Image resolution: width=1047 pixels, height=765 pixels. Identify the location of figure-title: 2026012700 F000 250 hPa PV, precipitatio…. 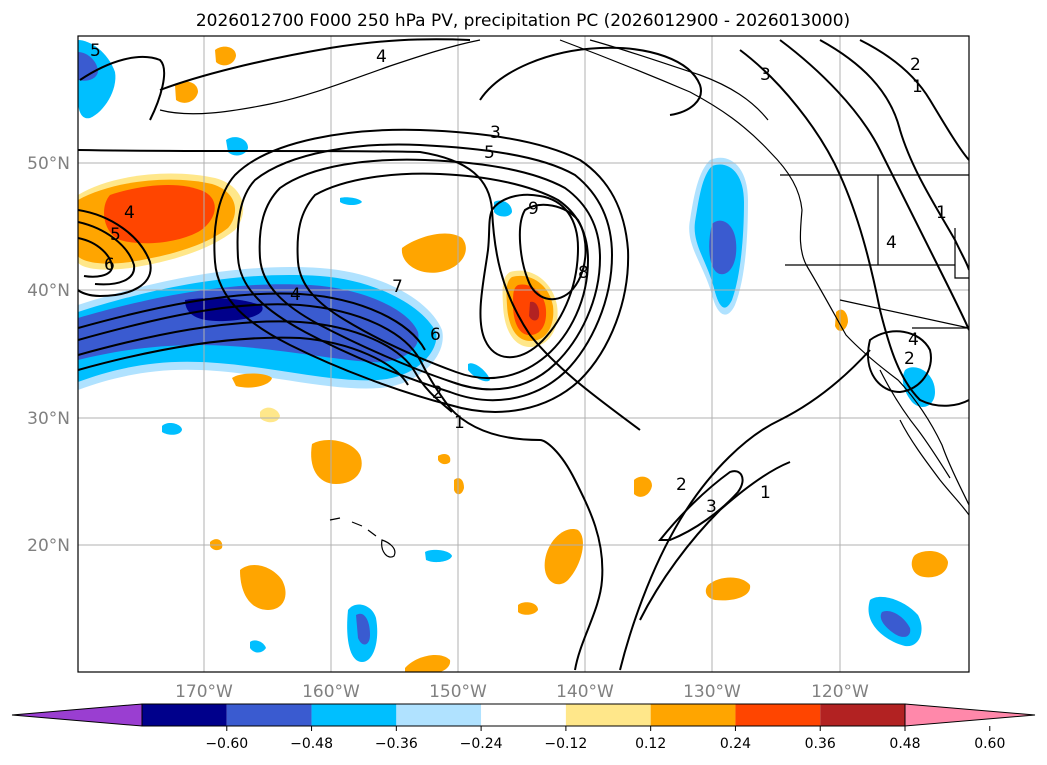
(523, 21).